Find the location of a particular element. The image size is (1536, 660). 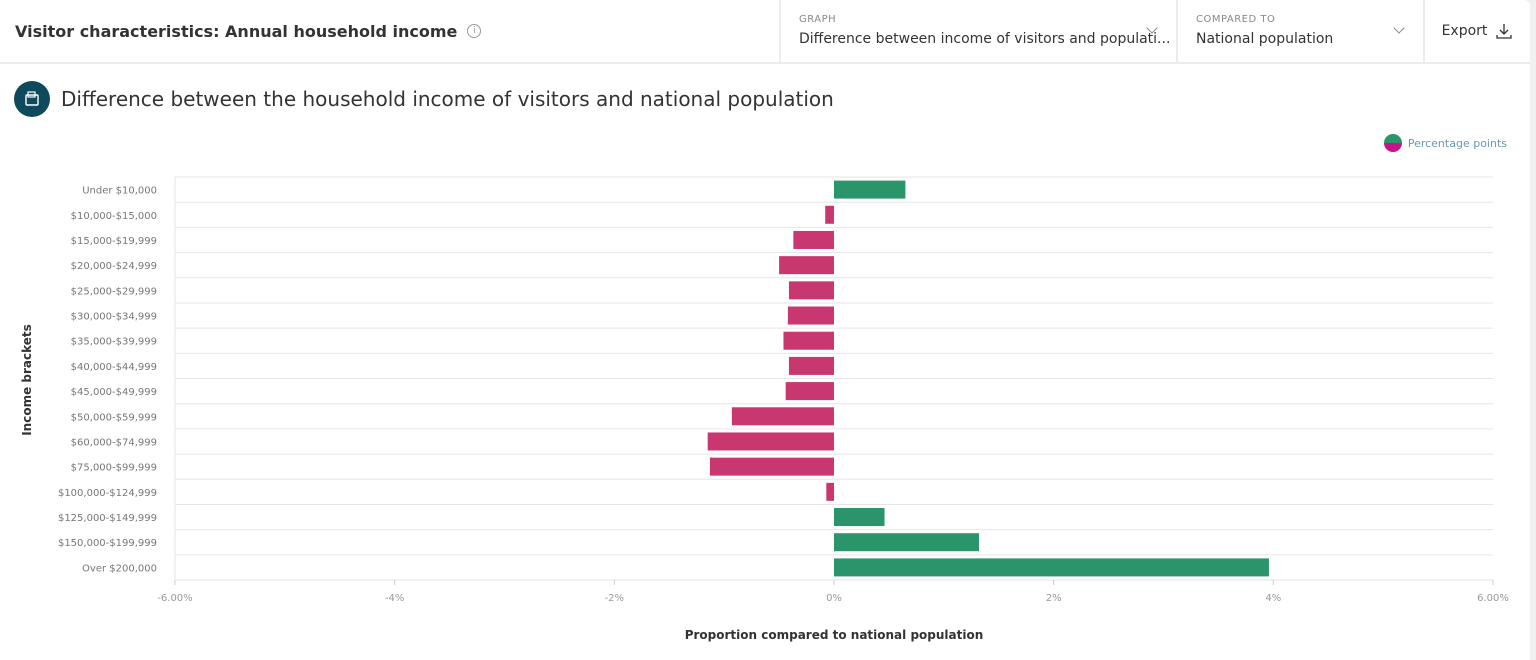

legend: Percentage points is located at coordinates (1445, 143).